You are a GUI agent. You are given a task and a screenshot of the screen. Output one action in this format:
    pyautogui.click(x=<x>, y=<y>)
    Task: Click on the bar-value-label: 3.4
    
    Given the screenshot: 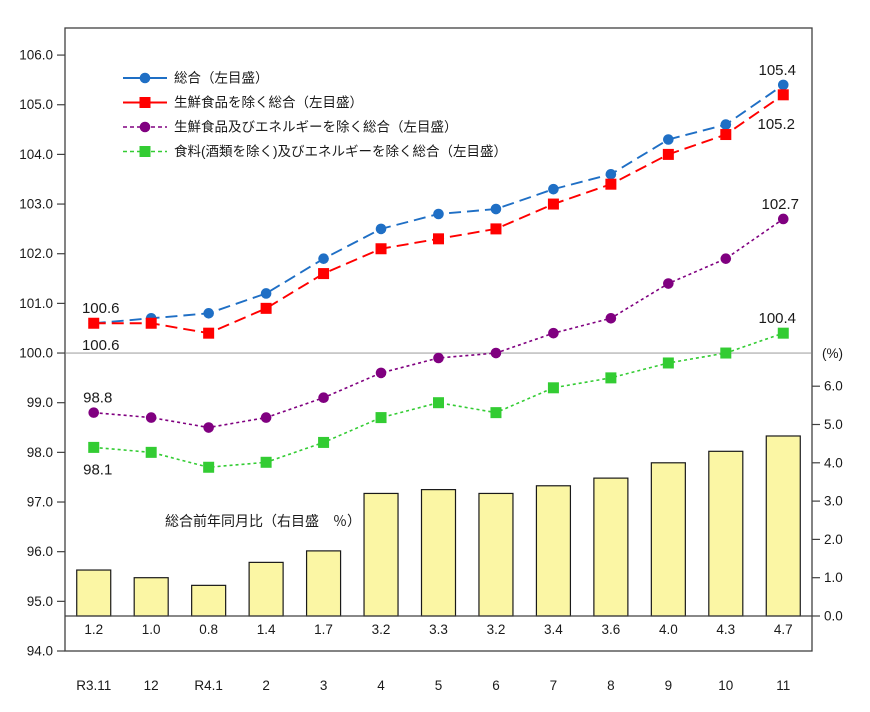 What is the action you would take?
    pyautogui.click(x=553, y=629)
    